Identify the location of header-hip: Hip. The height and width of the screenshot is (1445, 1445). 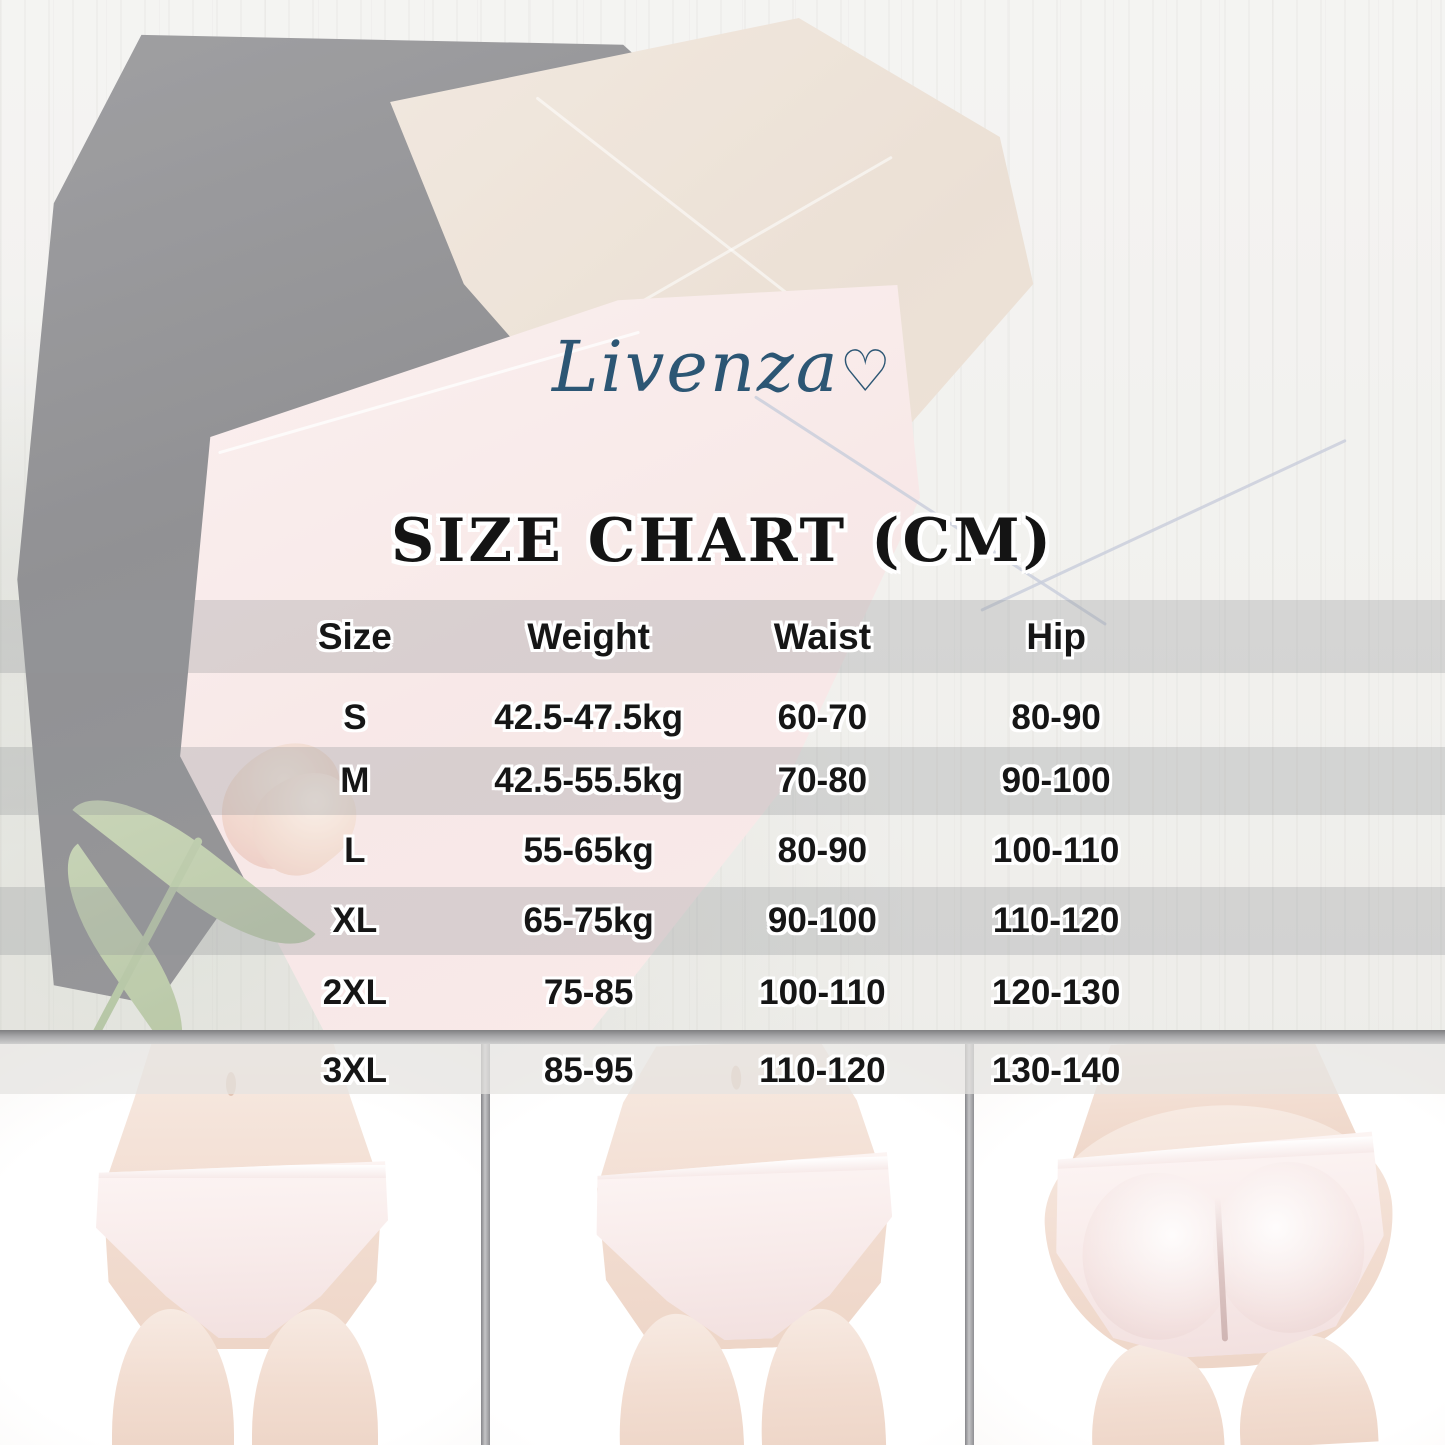
(1056, 636).